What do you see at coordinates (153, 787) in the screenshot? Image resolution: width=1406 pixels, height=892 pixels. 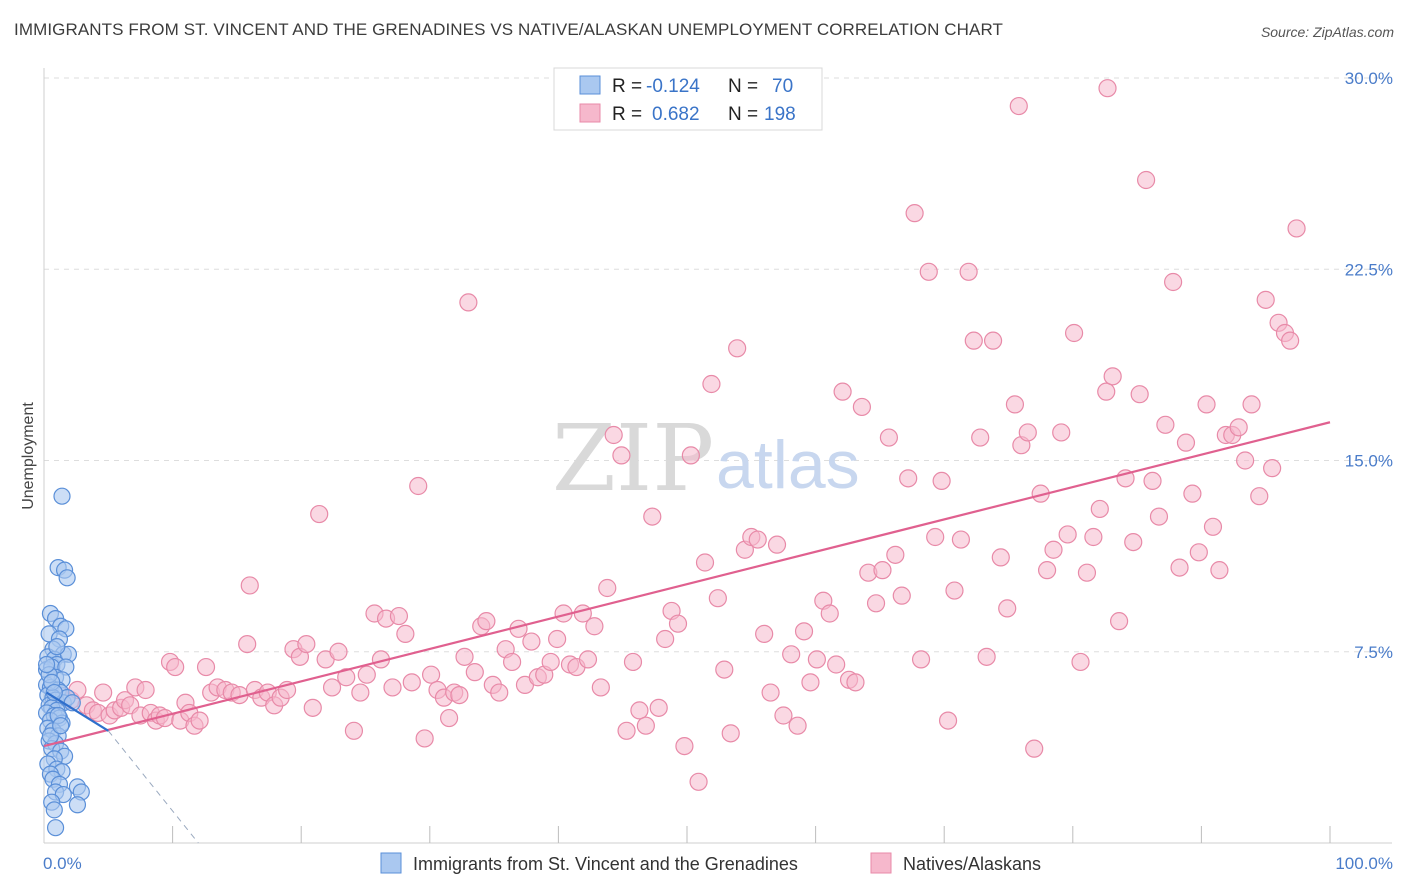 I see `immigrants-trend-extension` at bounding box center [153, 787].